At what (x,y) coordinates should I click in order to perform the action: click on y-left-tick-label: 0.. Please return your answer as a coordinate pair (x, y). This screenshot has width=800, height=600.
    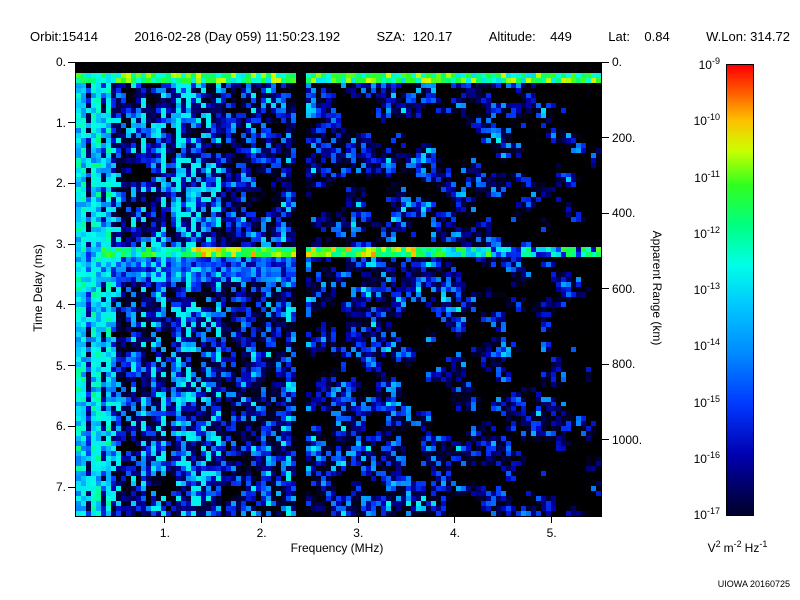
    Looking at the image, I should click on (60, 62).